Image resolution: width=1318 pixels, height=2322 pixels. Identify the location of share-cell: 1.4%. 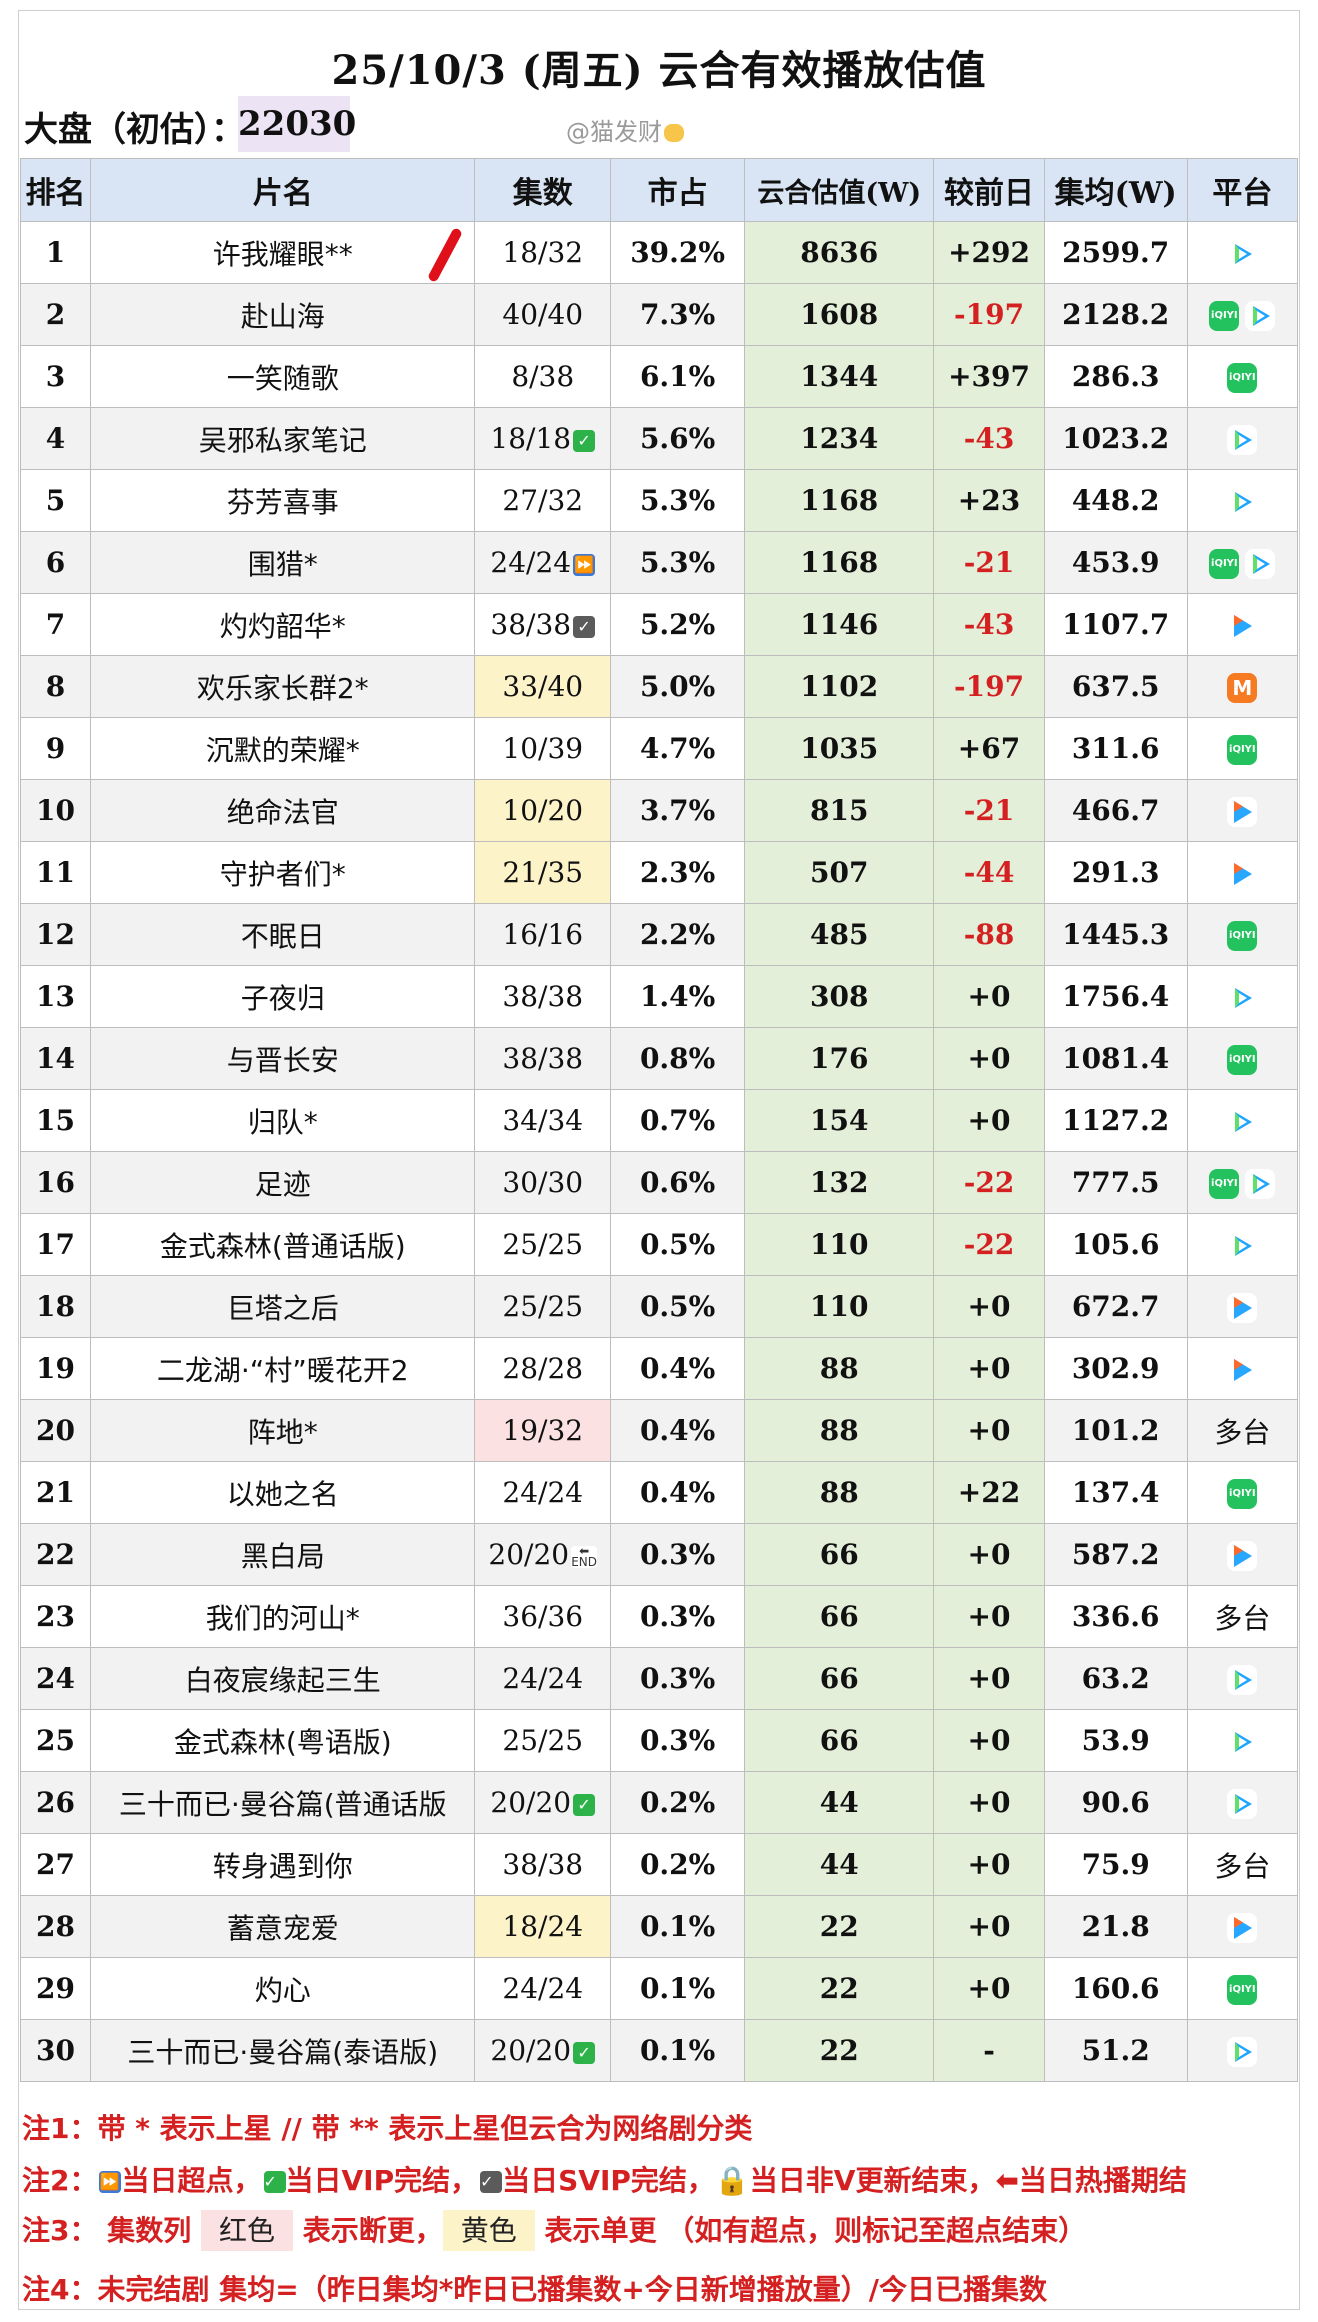
(678, 996).